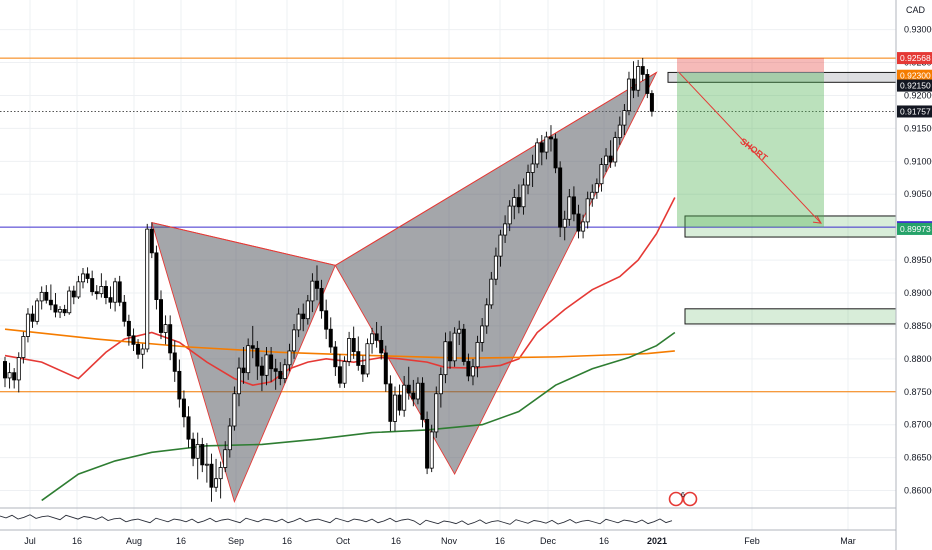 This screenshot has width=932, height=550. I want to click on price-badge-label-1: 0.92300, so click(915, 76).